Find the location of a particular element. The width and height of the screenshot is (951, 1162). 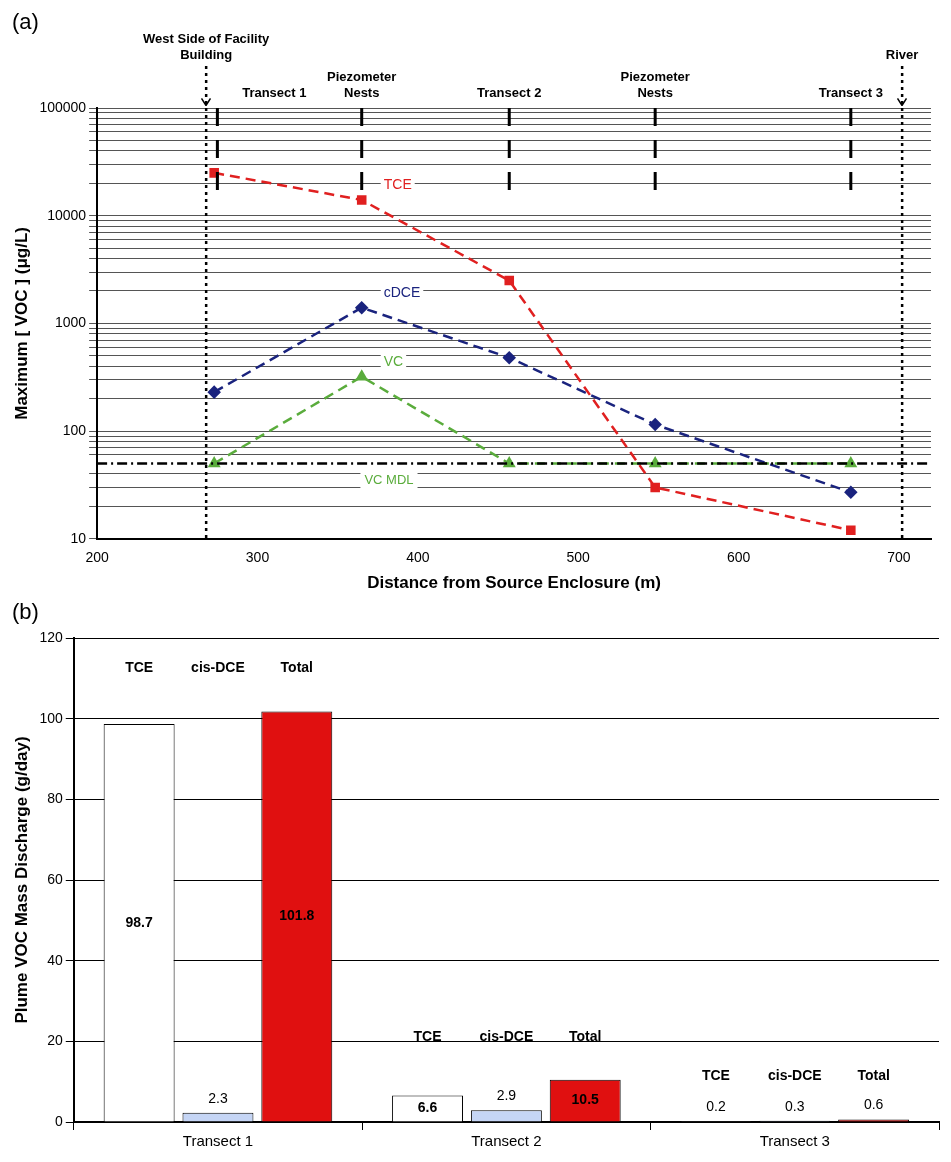

data-label: 6.6 is located at coordinates (427, 1107).